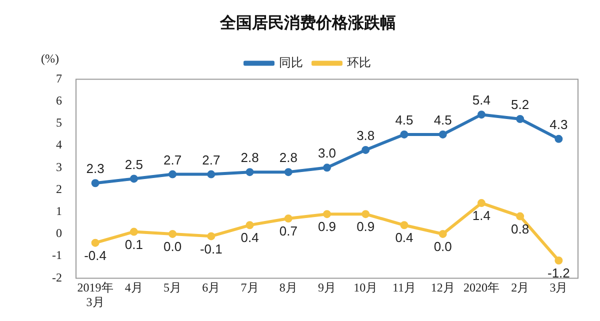 Image resolution: width=600 pixels, height=321 pixels. I want to click on y-axis-title: (%), so click(49, 58).